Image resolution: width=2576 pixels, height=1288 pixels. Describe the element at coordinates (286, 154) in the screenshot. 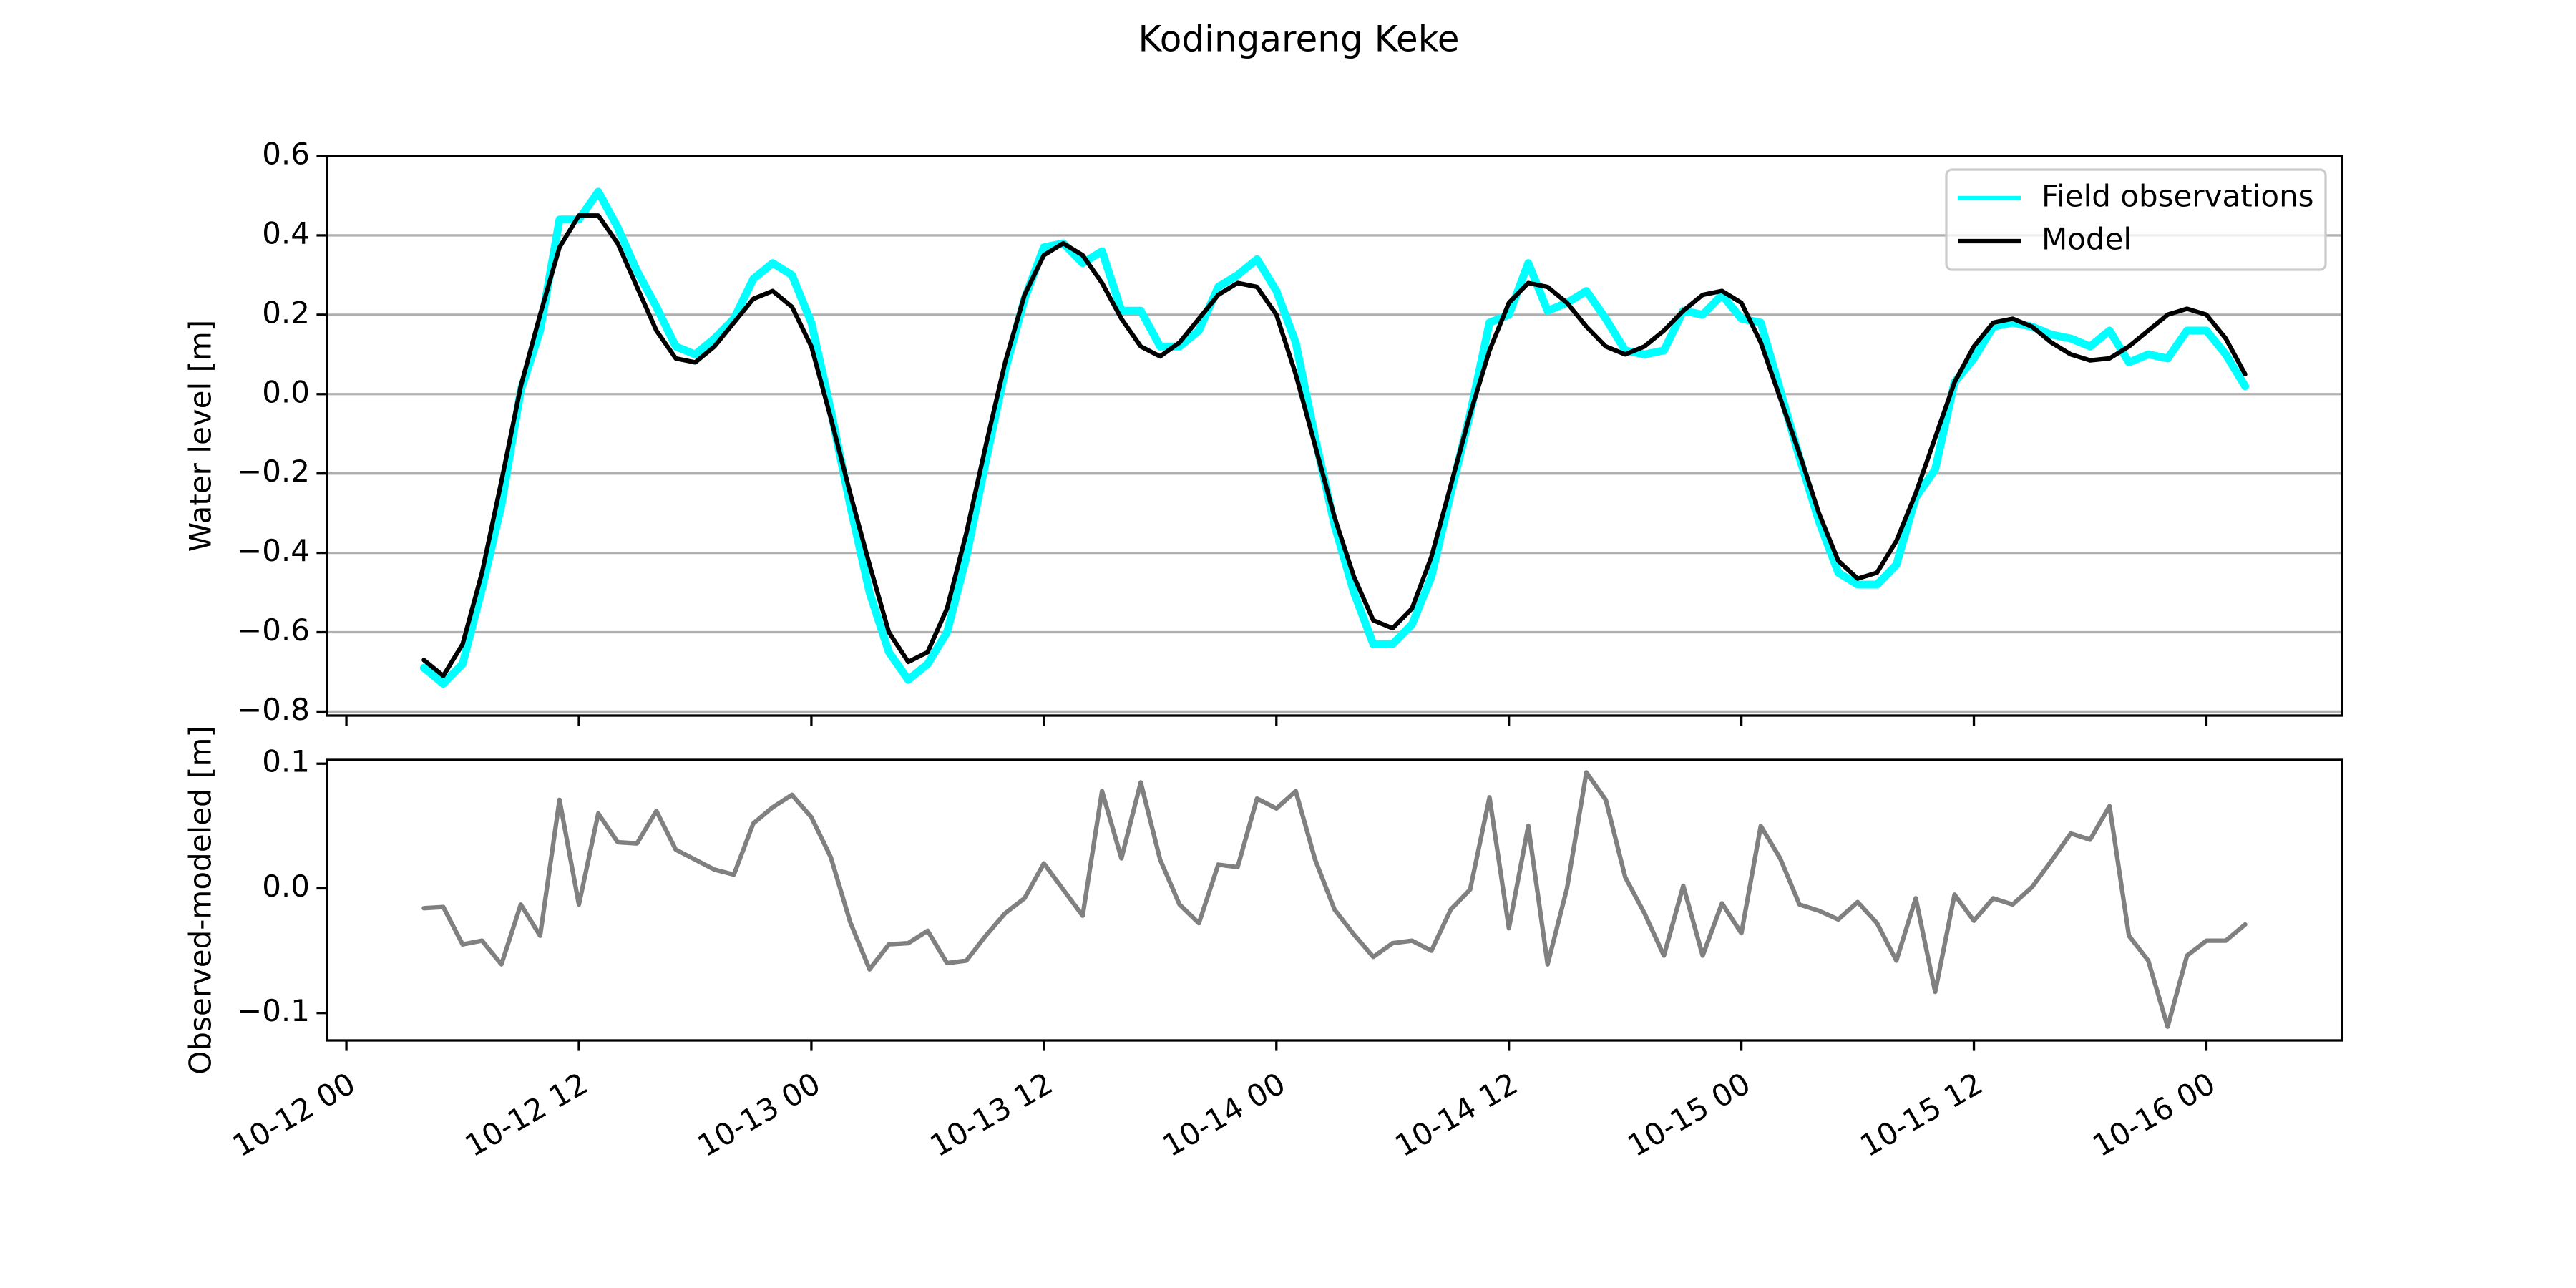

I see `y-tick-label: 0.6` at that location.